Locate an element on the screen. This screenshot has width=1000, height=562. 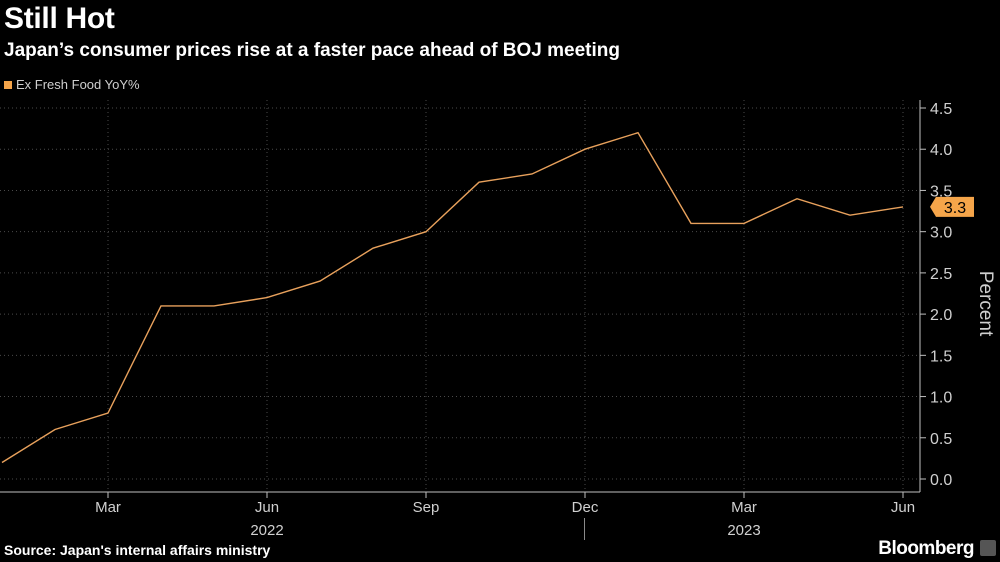
y-tick-label: 2.5 is located at coordinates (941, 274).